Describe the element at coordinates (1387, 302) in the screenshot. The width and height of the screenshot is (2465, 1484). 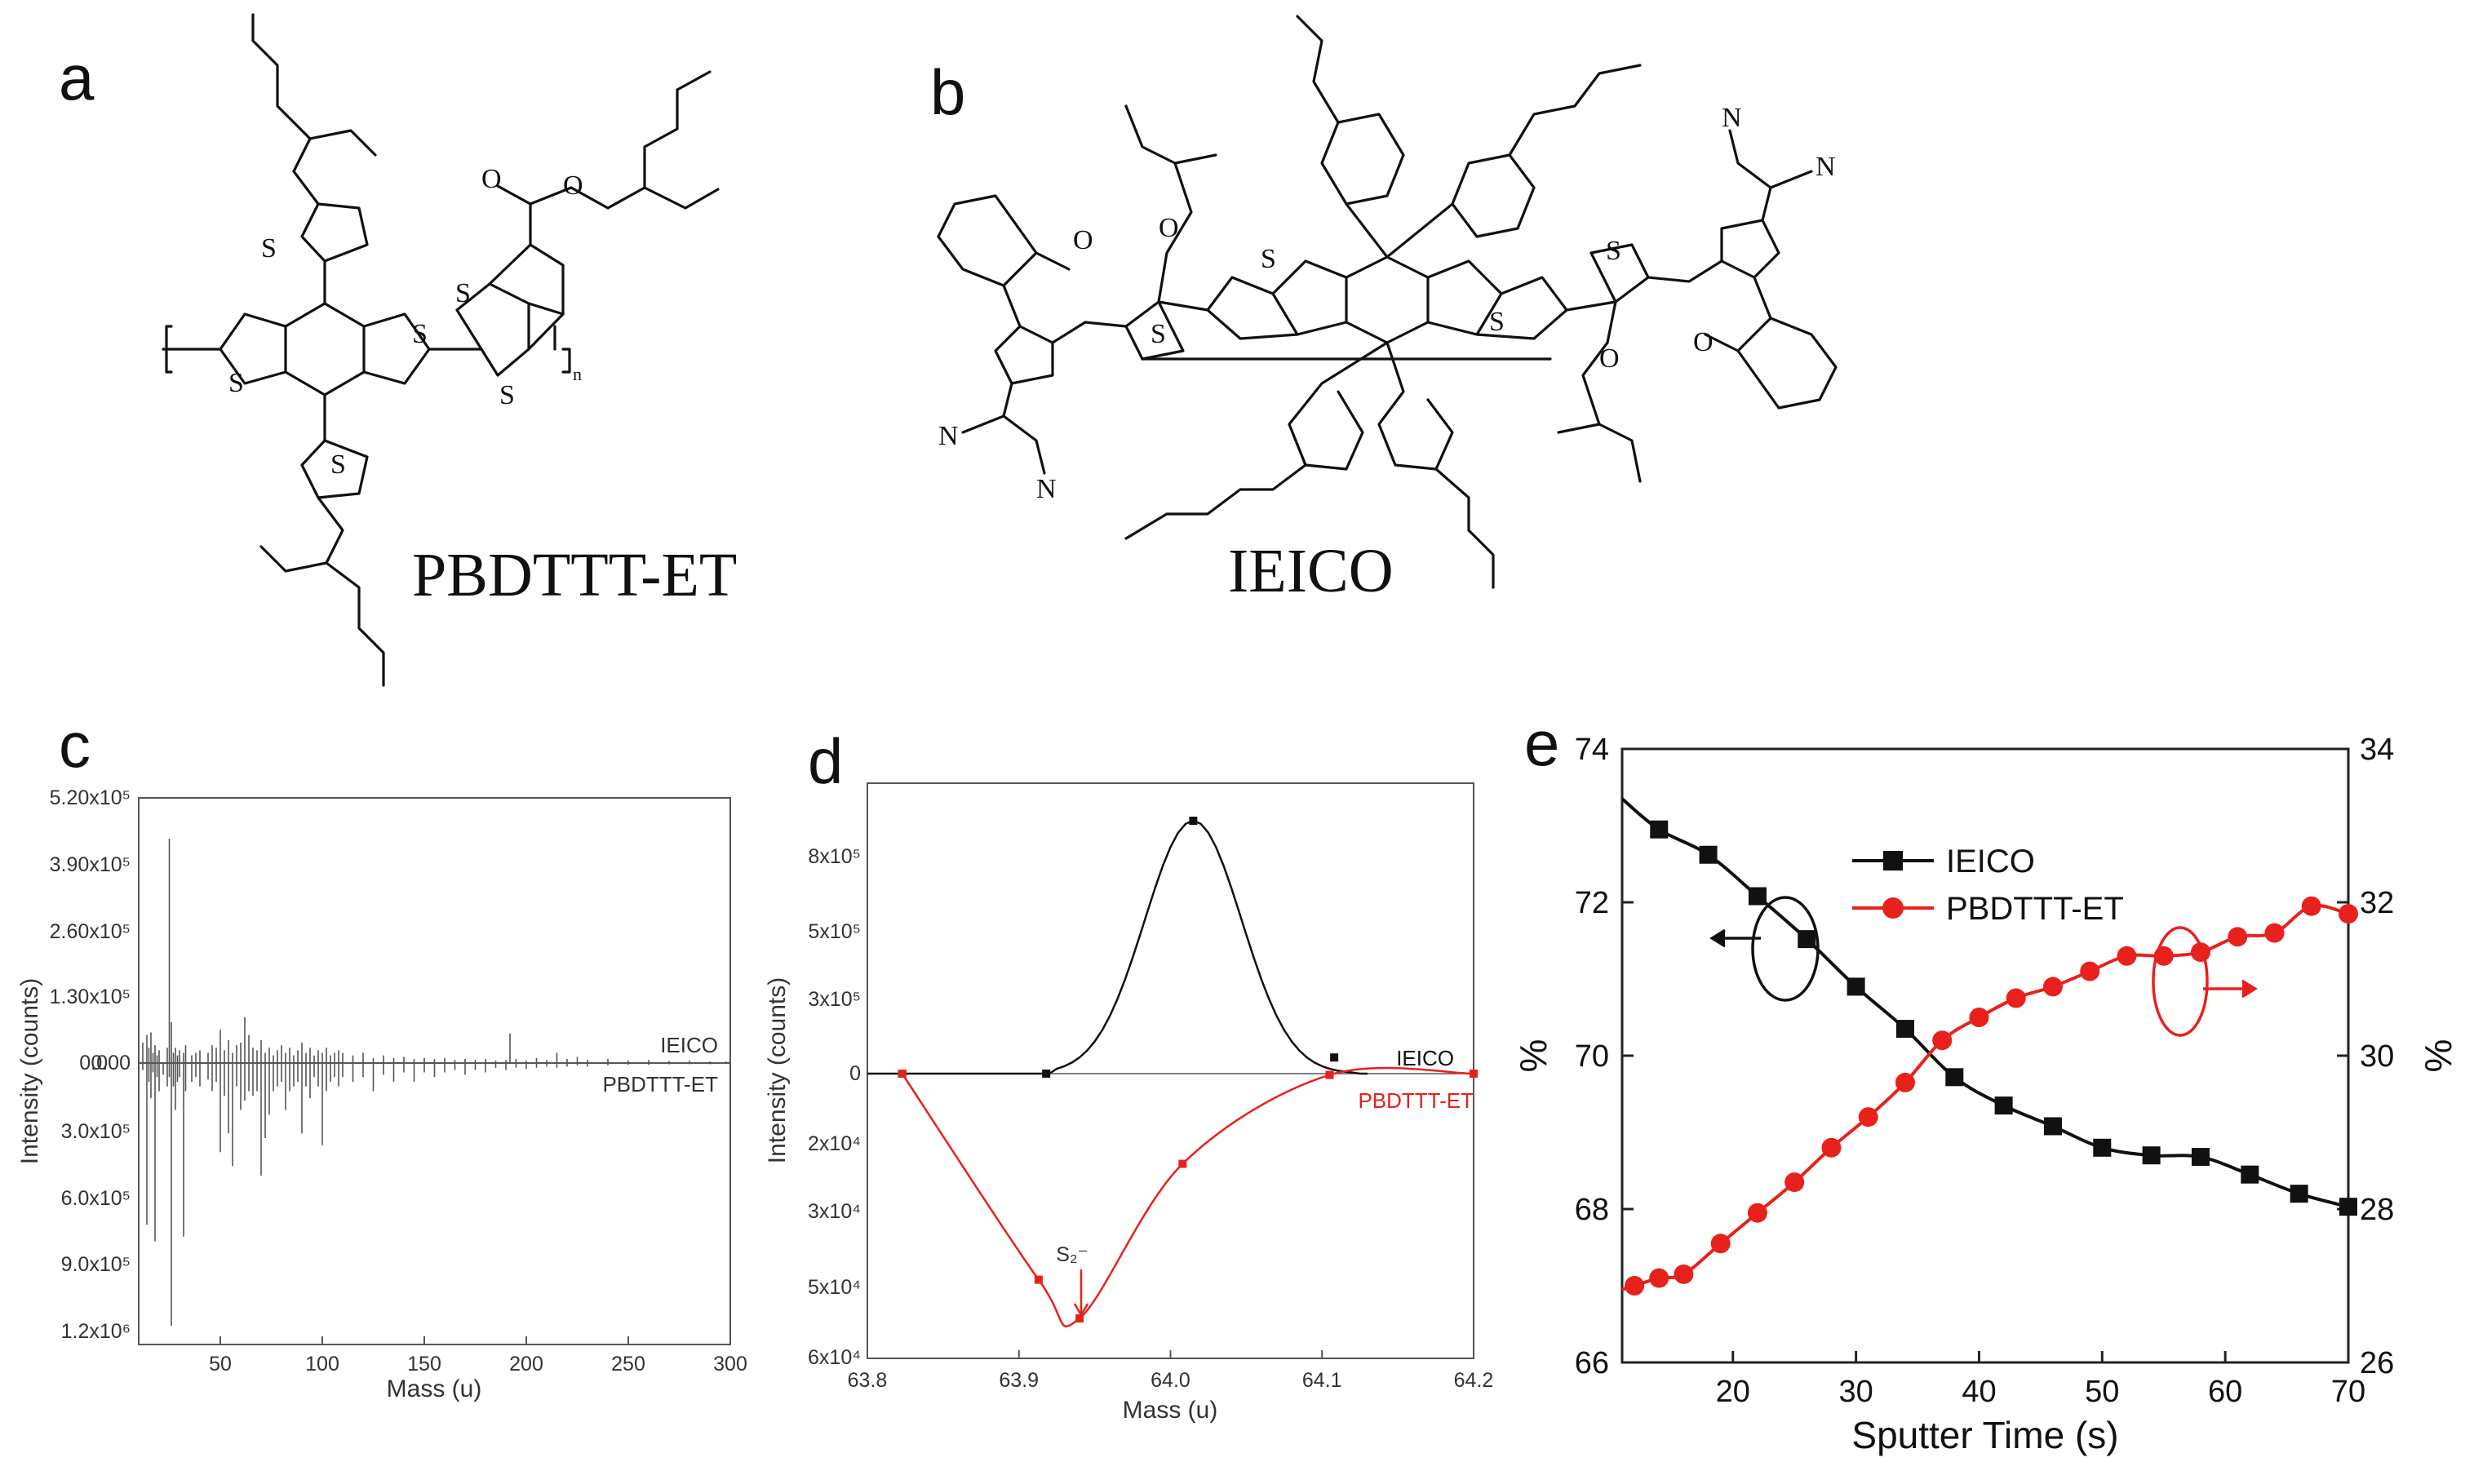
I see `ieico-structure: S S S S O O O O N N N N` at that location.